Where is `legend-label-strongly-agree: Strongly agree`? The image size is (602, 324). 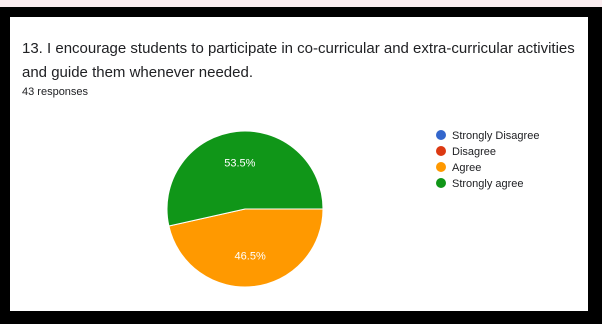 legend-label-strongly-agree: Strongly agree is located at coordinates (488, 184).